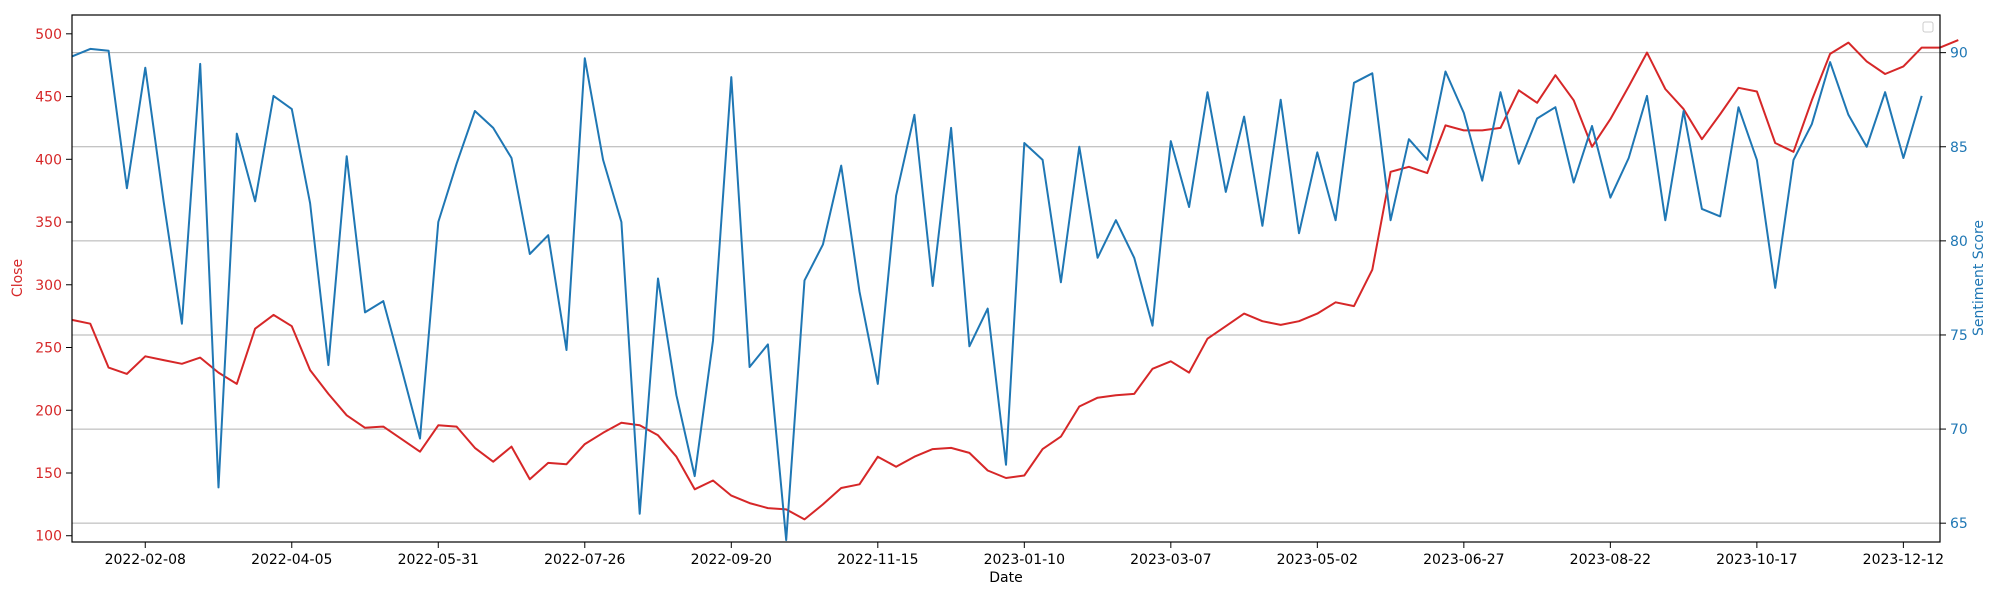 Image resolution: width=2000 pixels, height=600 pixels. Describe the element at coordinates (1903, 560) in the screenshot. I see `x-tick-label: 2023-12-12` at that location.